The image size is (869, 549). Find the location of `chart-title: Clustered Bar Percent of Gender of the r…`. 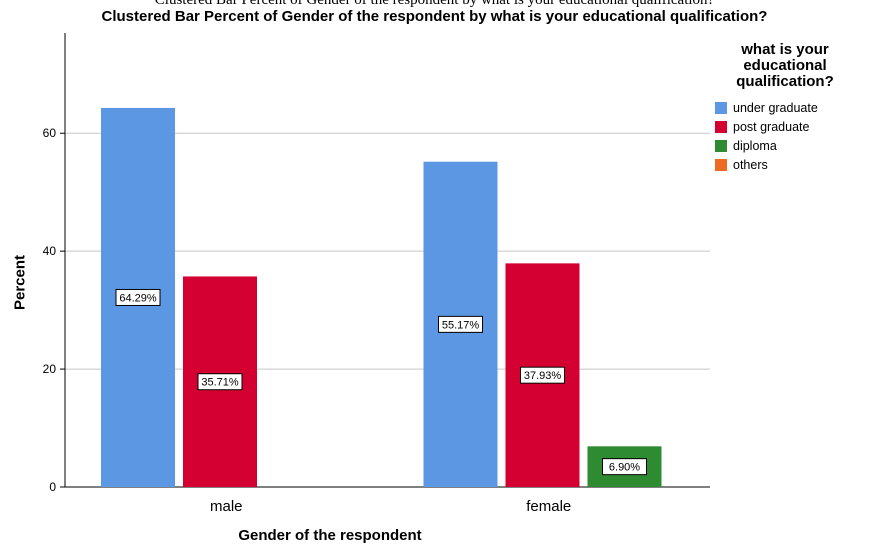

chart-title: Clustered Bar Percent of Gender of the r… is located at coordinates (434, 16).